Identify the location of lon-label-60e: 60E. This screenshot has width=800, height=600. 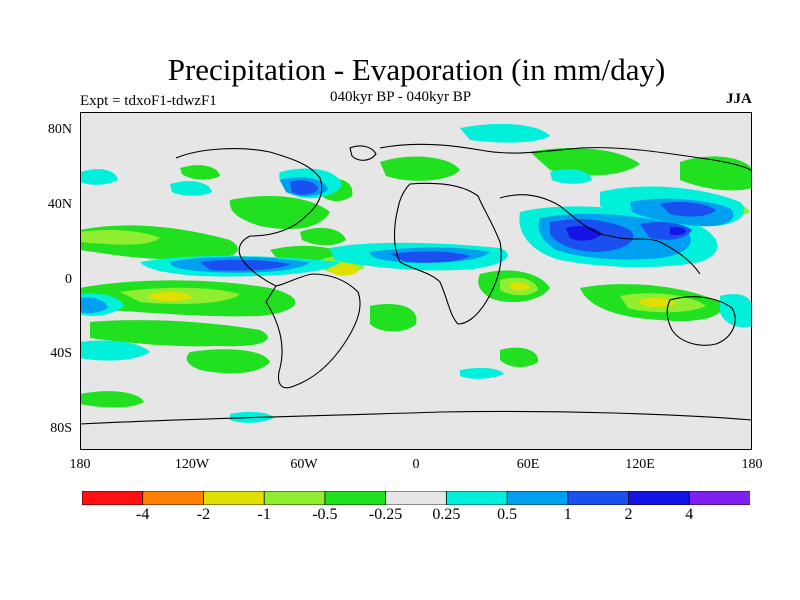
(528, 464).